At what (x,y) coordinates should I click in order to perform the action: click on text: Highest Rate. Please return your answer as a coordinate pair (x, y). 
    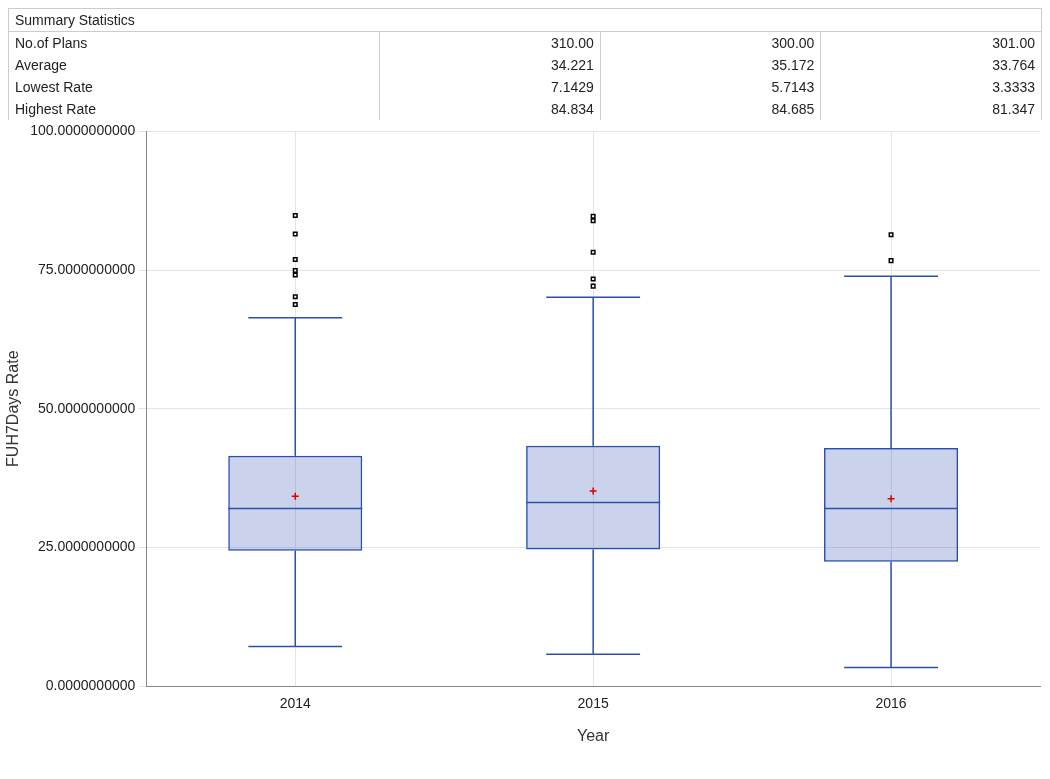
    Looking at the image, I should click on (194, 109).